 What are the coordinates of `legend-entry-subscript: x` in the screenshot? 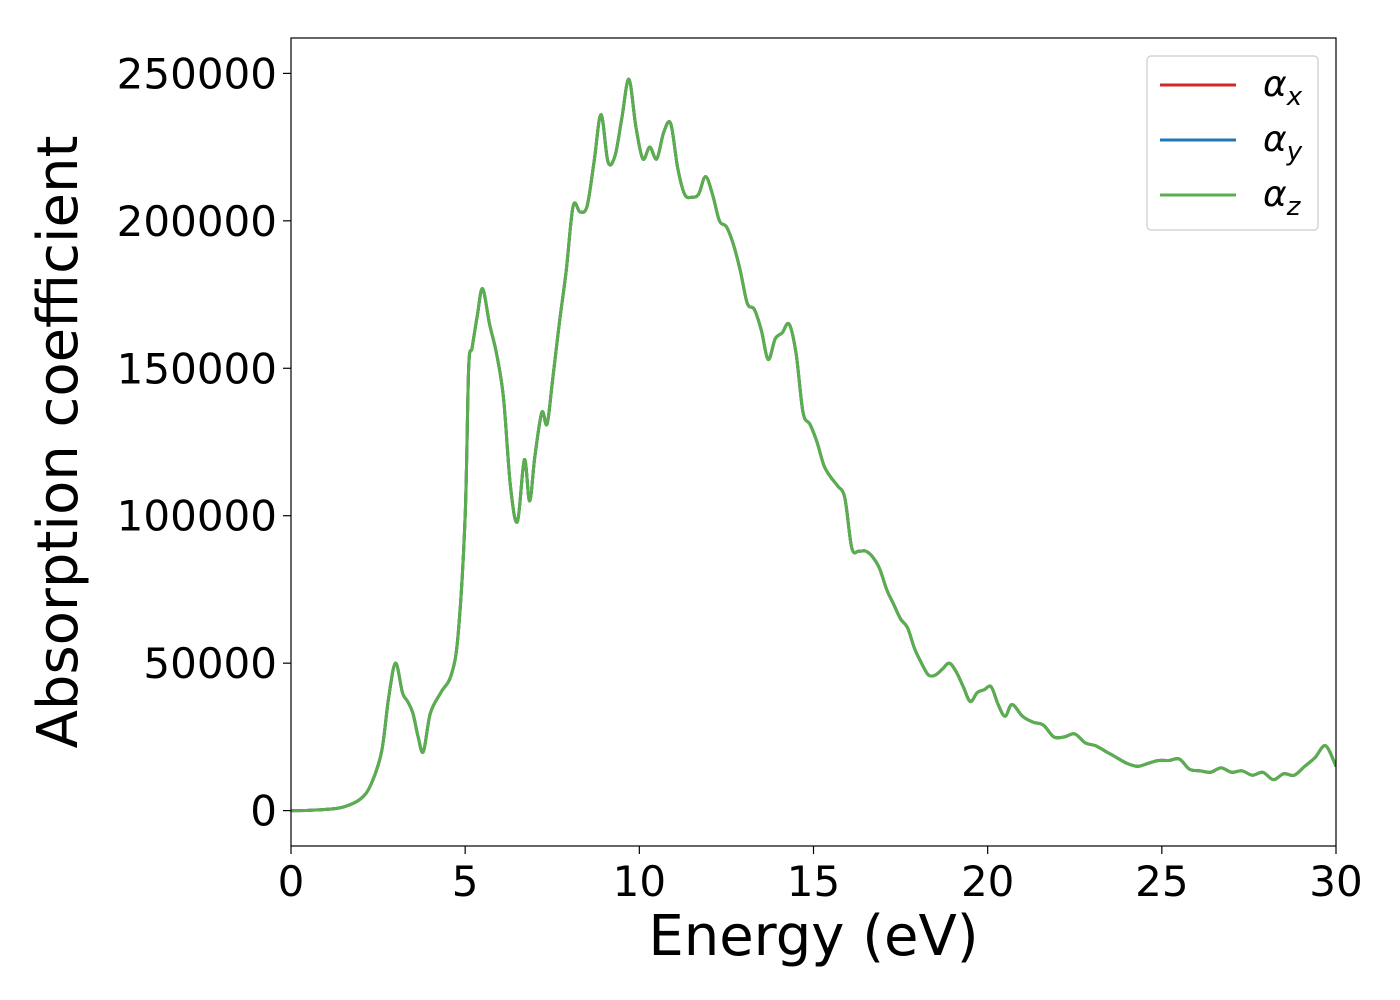 It's located at (1294, 97).